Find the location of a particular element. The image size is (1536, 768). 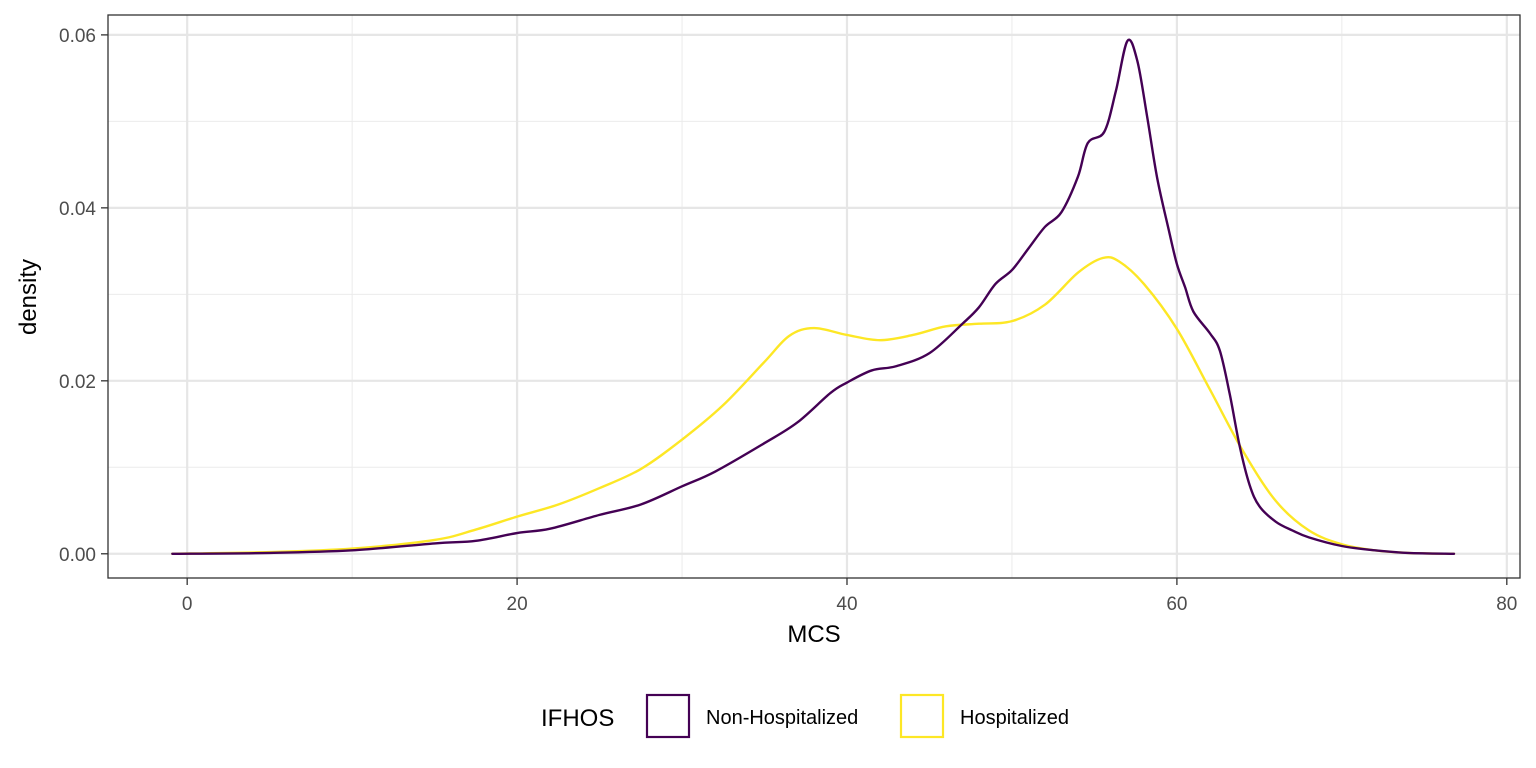

x-axis: 0 20 40 60 80 is located at coordinates (849, 596).